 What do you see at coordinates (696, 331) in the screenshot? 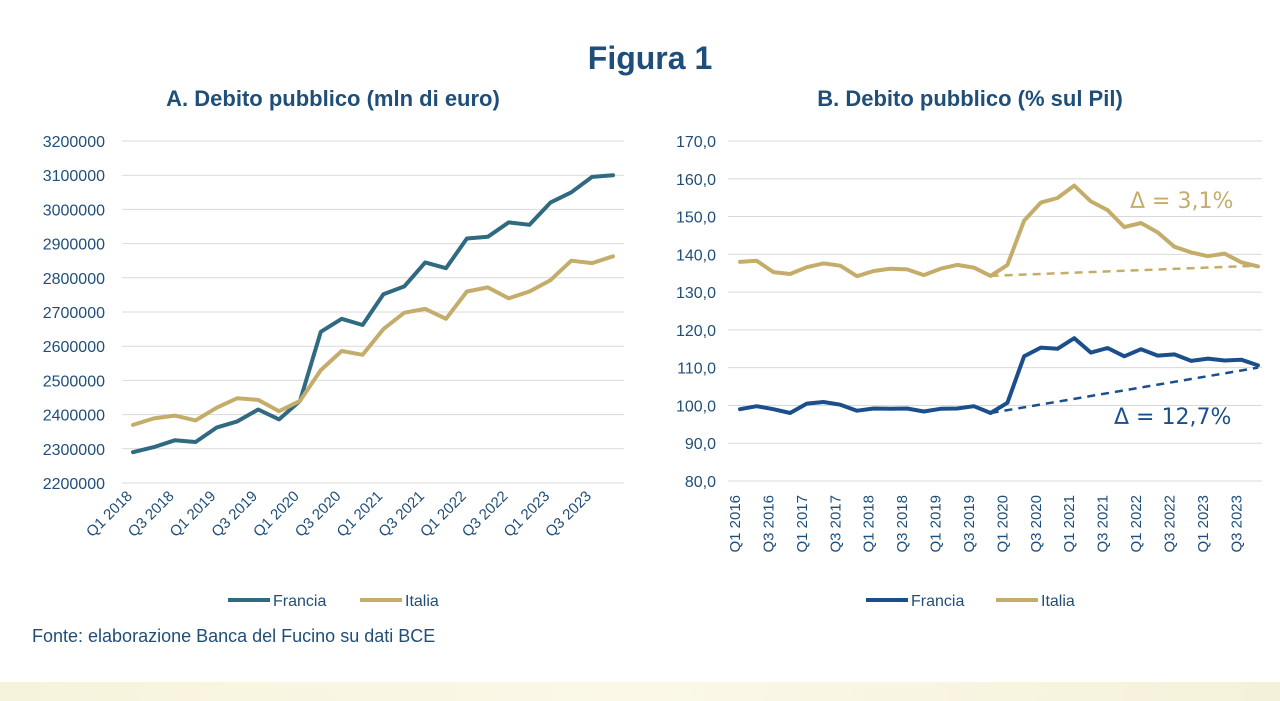
I see `y-tick-label: 120,0` at bounding box center [696, 331].